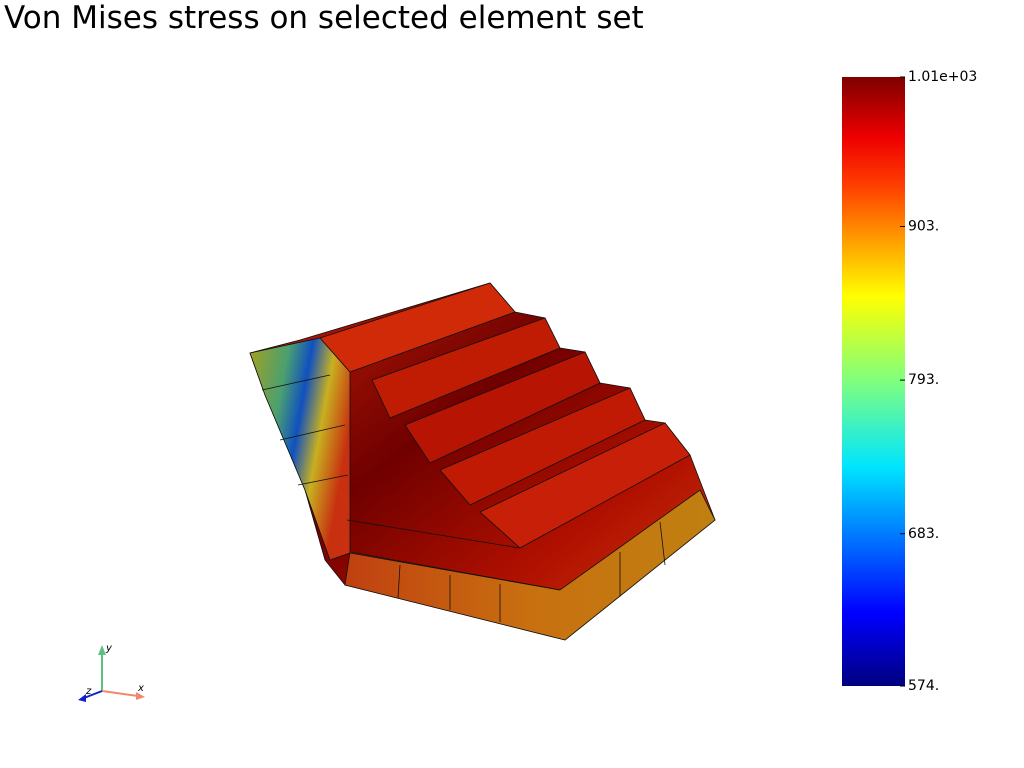 This screenshot has width=1024, height=768. I want to click on tick-label: 903., so click(923, 226).